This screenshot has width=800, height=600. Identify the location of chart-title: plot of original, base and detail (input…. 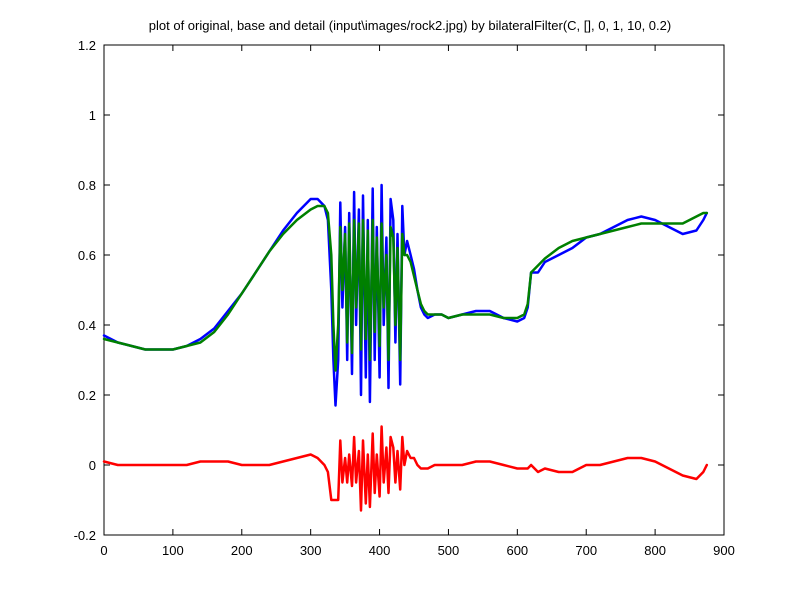
(410, 25).